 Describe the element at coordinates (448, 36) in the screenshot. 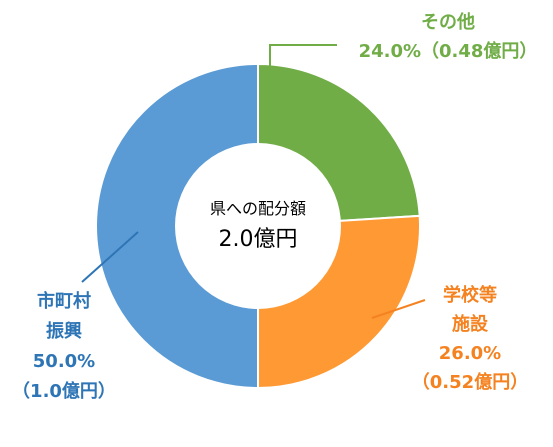

I see `slice-label-0: その他 24.0%（0.48億円）` at that location.